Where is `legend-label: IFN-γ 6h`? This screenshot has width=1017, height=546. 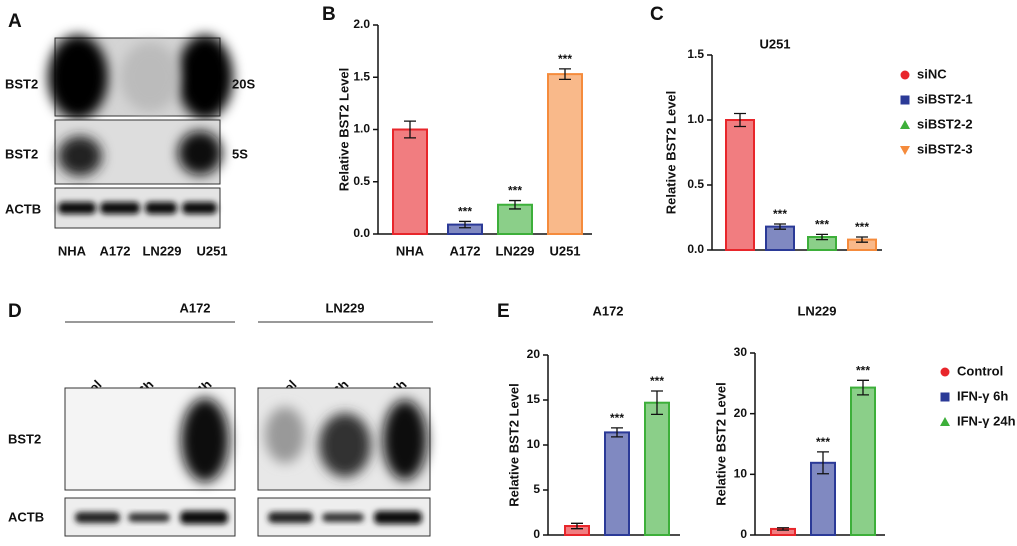
legend-label: IFN-γ 6h is located at coordinates (982, 395).